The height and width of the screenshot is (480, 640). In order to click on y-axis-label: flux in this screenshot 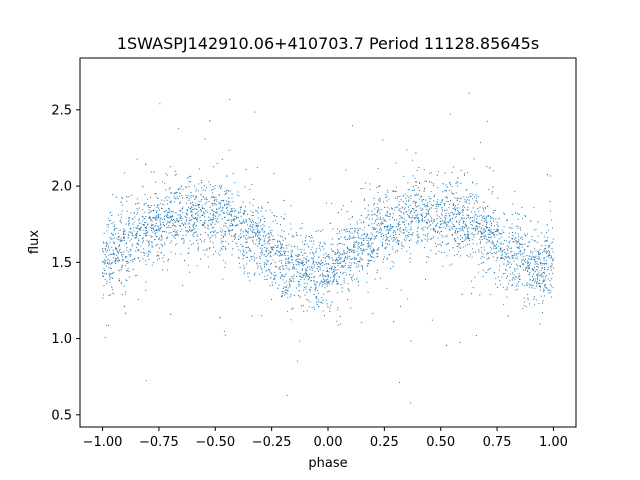, I will do `click(34, 242)`.